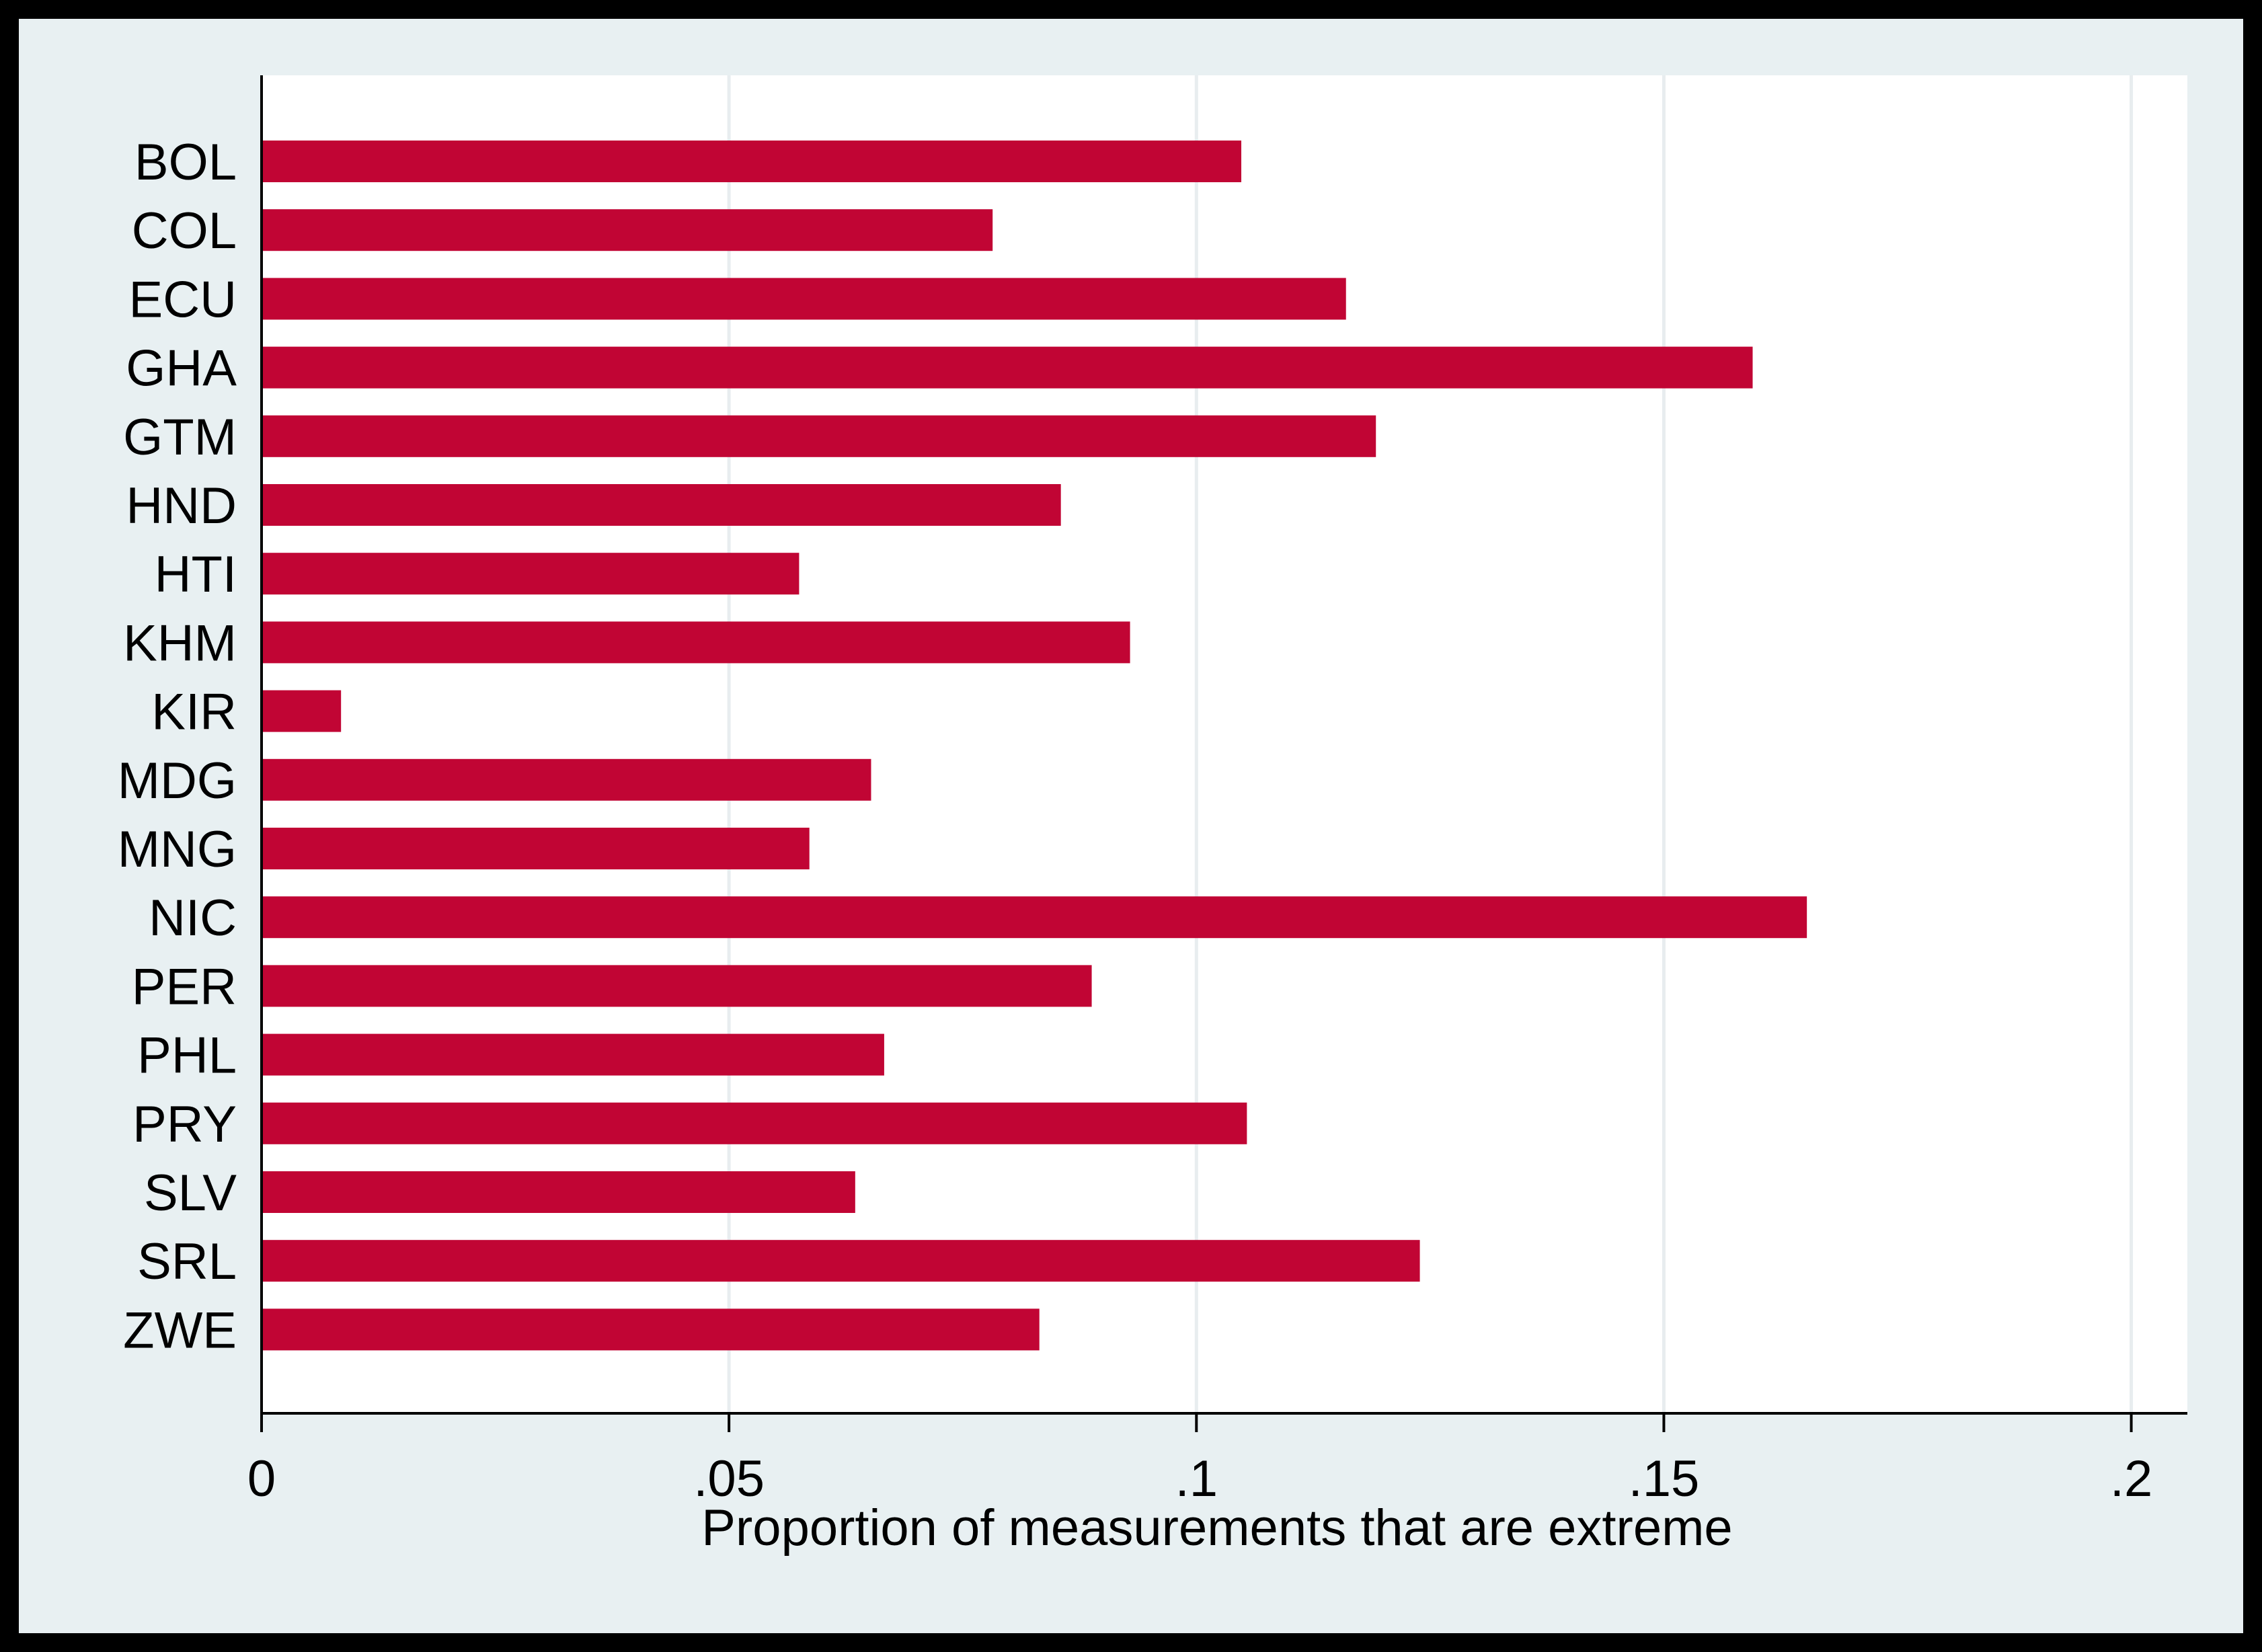 The image size is (2262, 1652). What do you see at coordinates (729, 1478) in the screenshot?
I see `x-tick-label-1: .05` at bounding box center [729, 1478].